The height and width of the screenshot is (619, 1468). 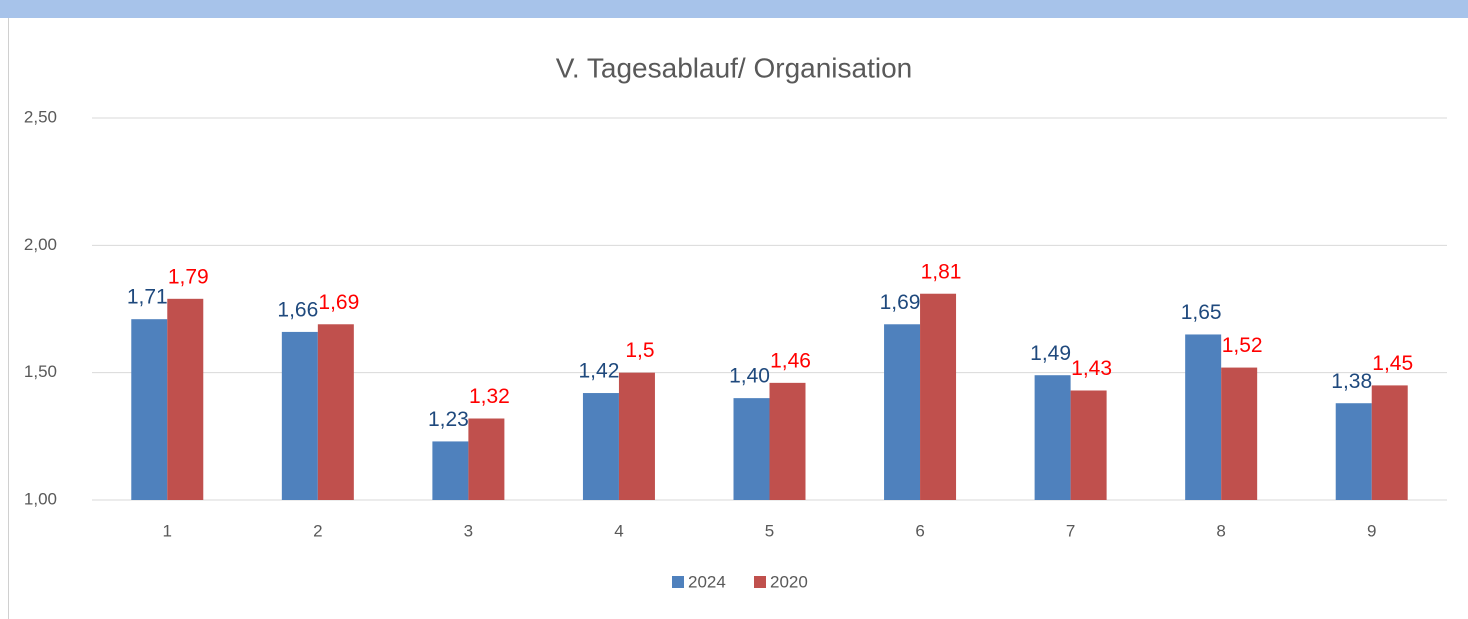 What do you see at coordinates (317, 530) in the screenshot?
I see `x-tick-label: 2` at bounding box center [317, 530].